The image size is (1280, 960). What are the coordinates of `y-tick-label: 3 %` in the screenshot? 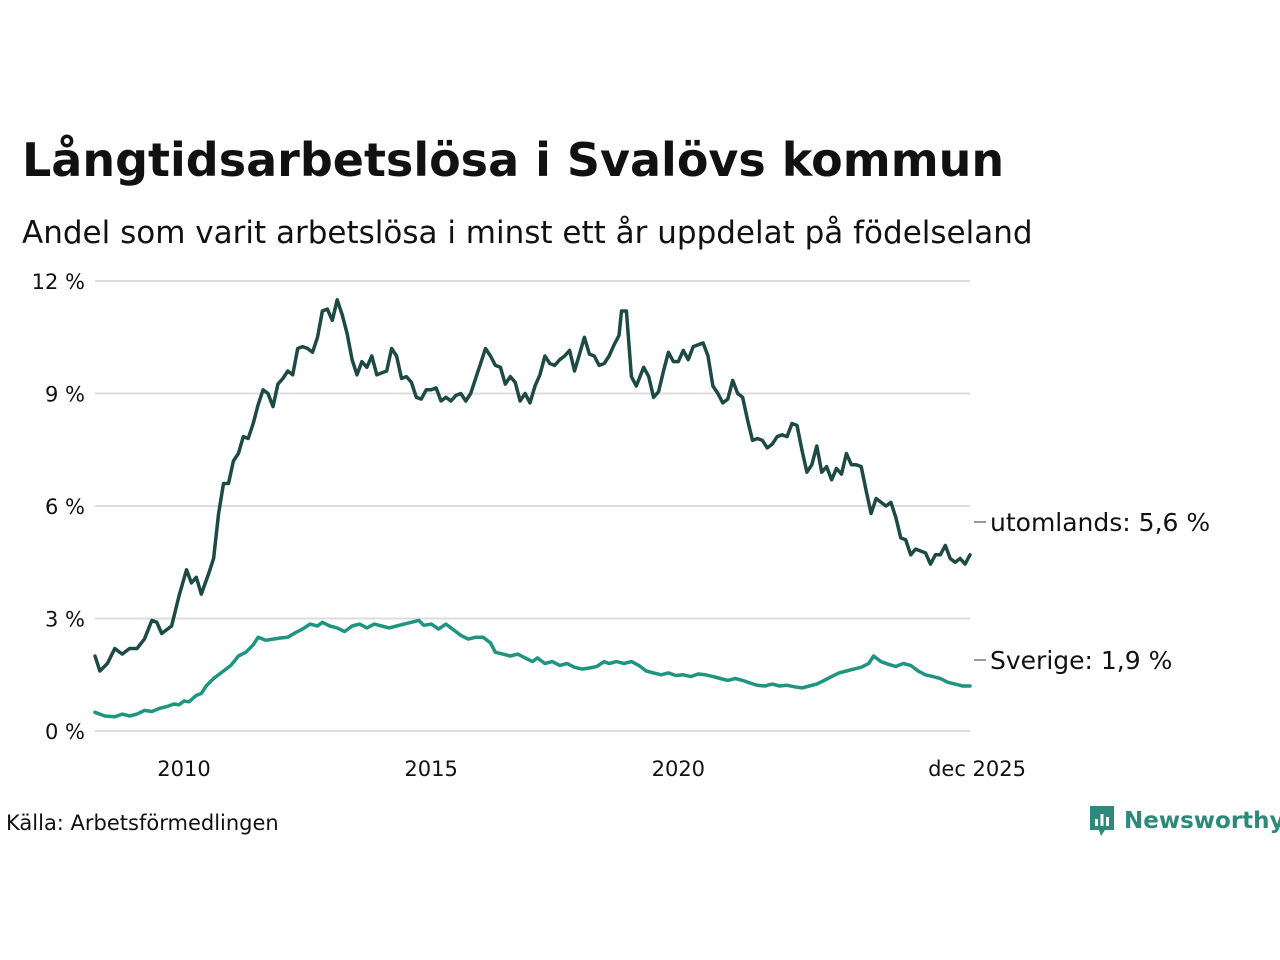 It's located at (65, 620).